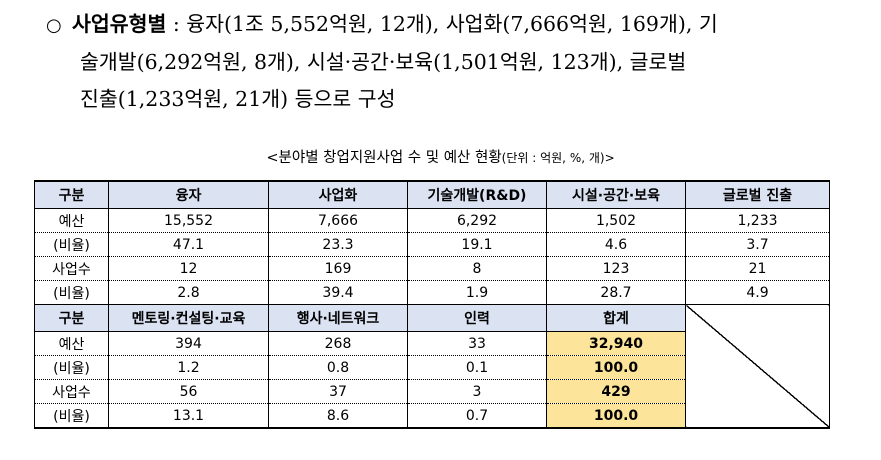 This screenshot has width=881, height=460. I want to click on header-cell: 시설·공간·보육, so click(616, 194).